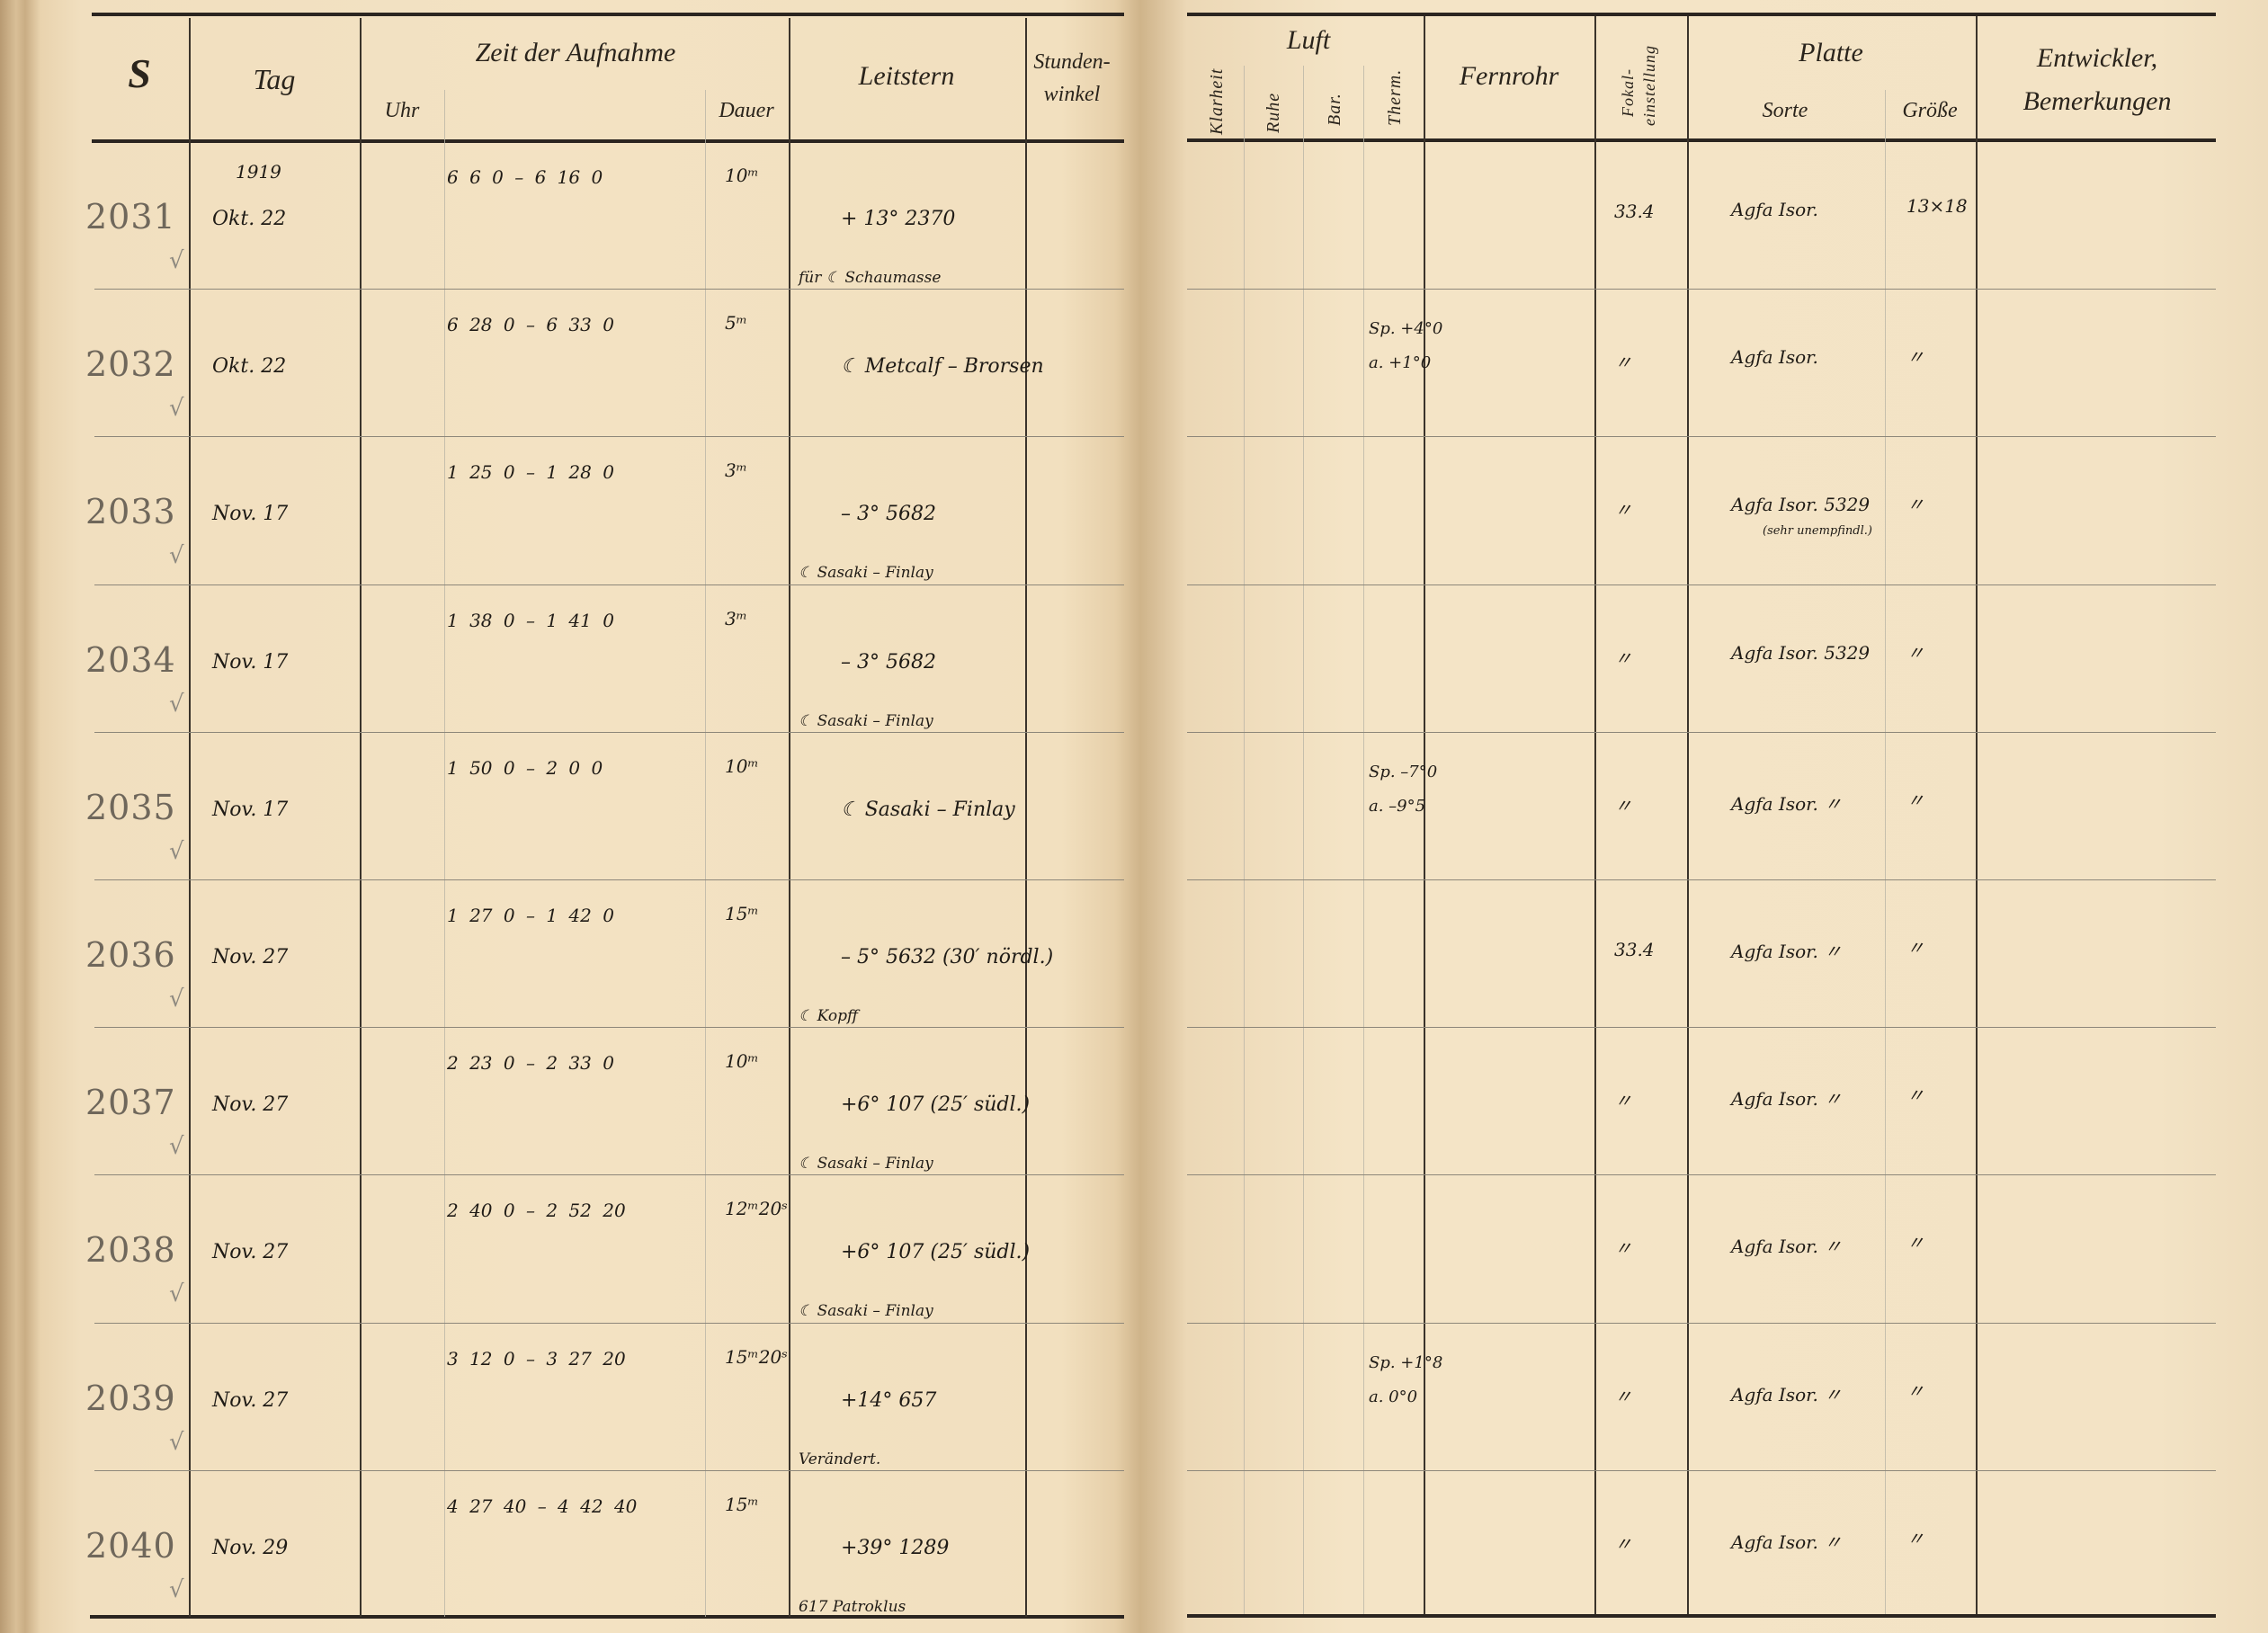  I want to click on guide-star-note: ☾ Kopff, so click(829, 1016).